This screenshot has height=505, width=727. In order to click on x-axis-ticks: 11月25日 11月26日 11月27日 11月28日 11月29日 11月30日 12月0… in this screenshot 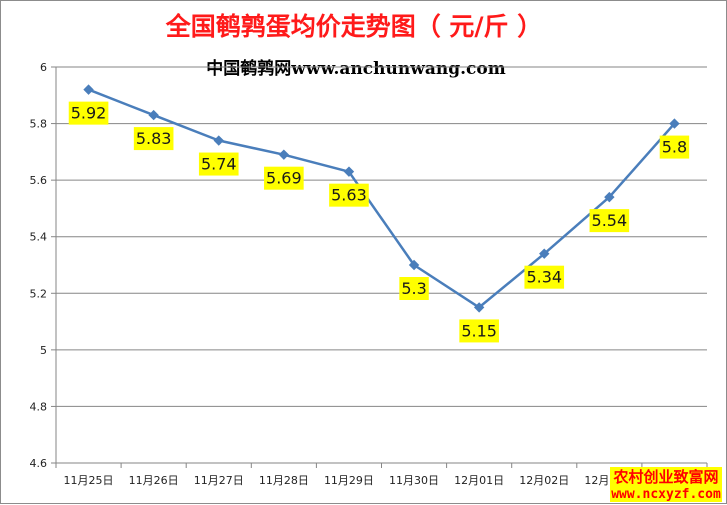, I will do `click(382, 480)`.